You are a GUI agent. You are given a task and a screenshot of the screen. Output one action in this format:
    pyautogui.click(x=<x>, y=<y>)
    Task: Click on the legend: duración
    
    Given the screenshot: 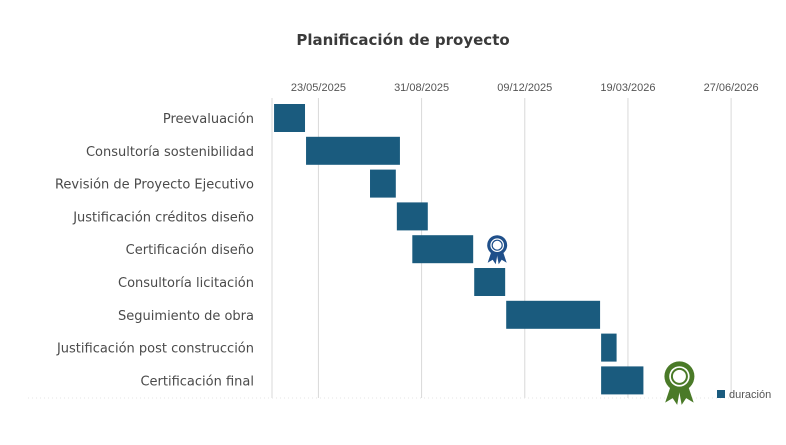 What is the action you would take?
    pyautogui.click(x=744, y=395)
    